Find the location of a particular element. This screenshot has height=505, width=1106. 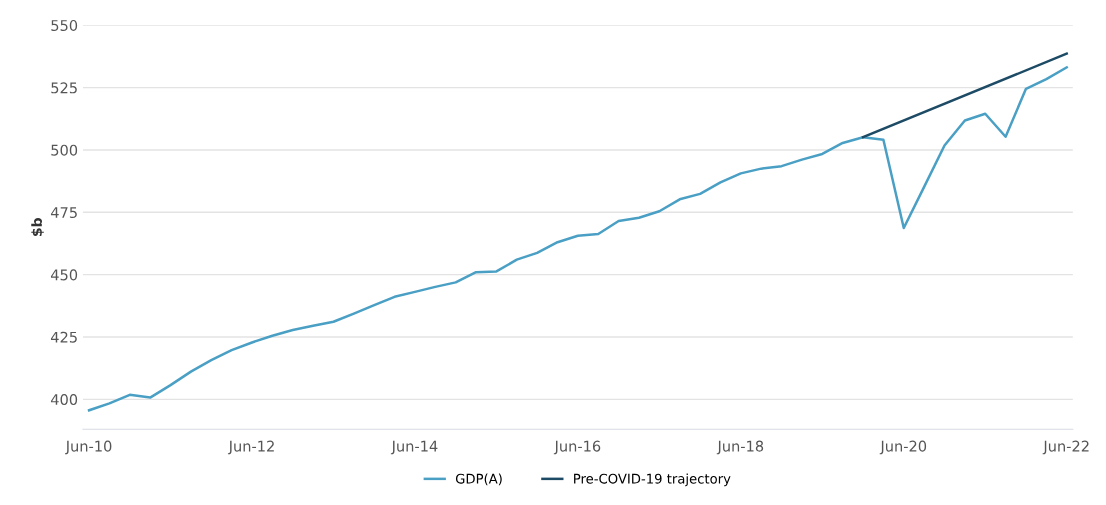

x-tick-label: Jun-12 is located at coordinates (250, 447).